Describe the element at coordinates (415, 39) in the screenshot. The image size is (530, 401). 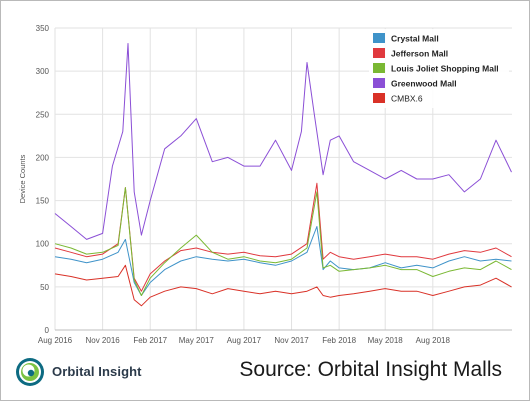
I see `legend-label: Crystal Mall` at that location.